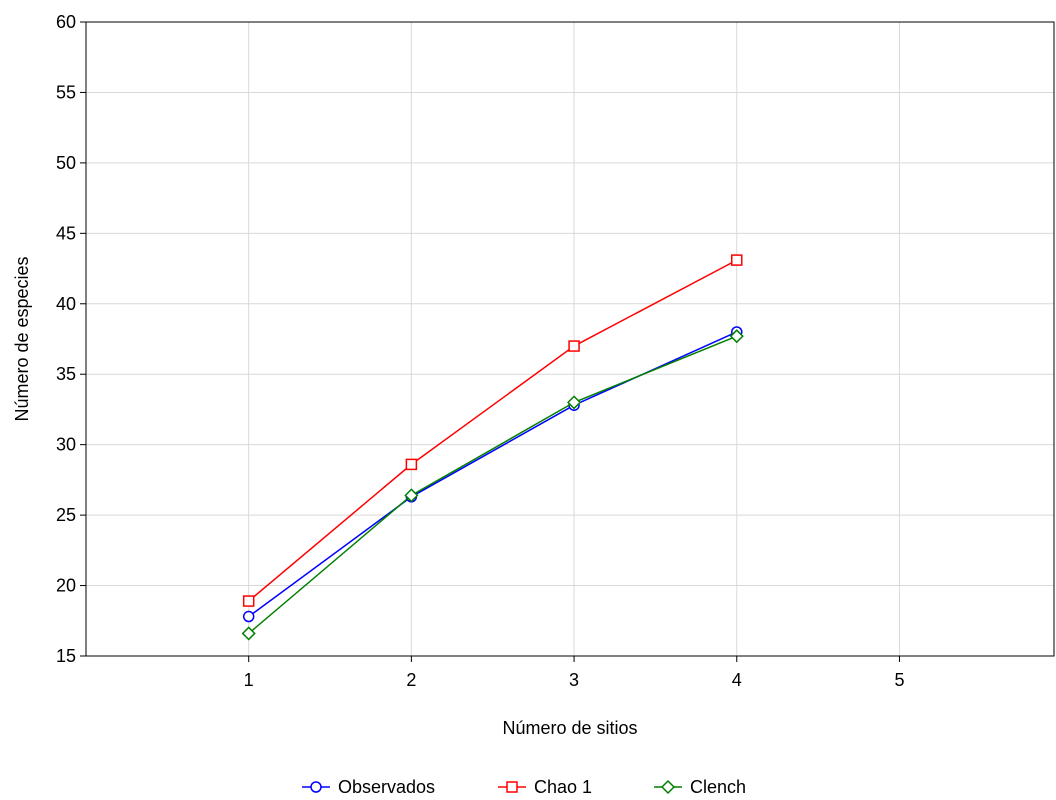  What do you see at coordinates (66, 22) in the screenshot?
I see `y-tick-label: 60` at bounding box center [66, 22].